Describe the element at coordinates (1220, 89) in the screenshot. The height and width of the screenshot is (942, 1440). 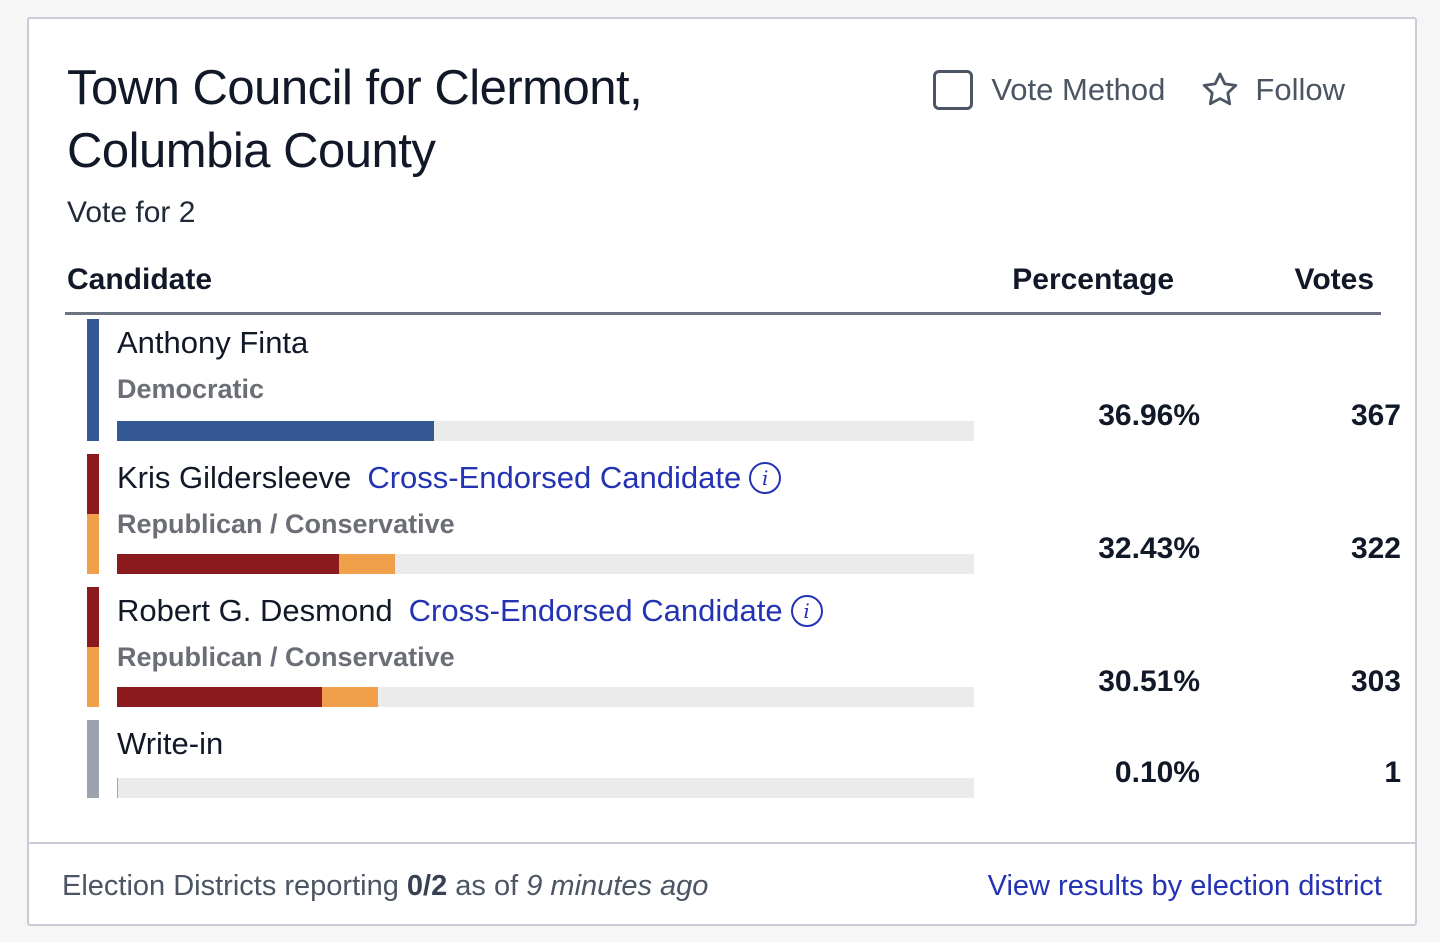
I see `star-icon` at that location.